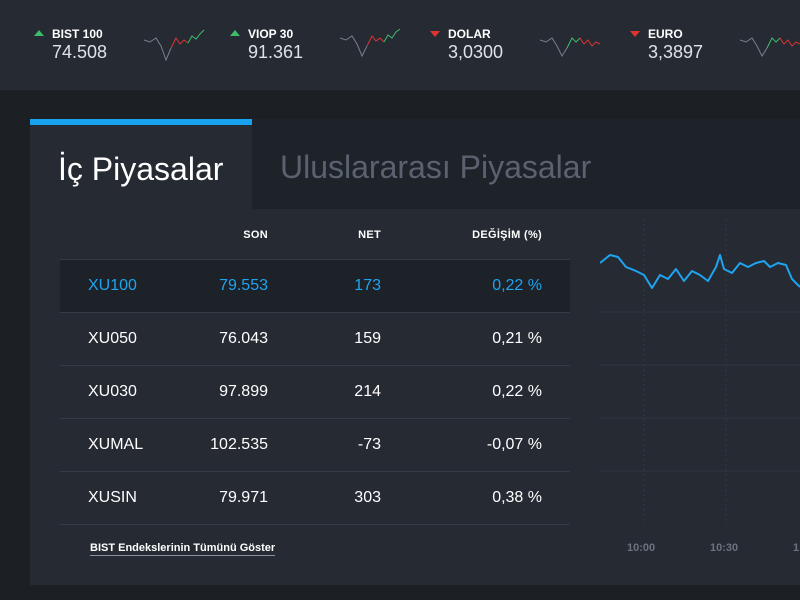 The image size is (800, 600). Describe the element at coordinates (80, 52) in the screenshot. I see `ticker-value: 74.508` at that location.